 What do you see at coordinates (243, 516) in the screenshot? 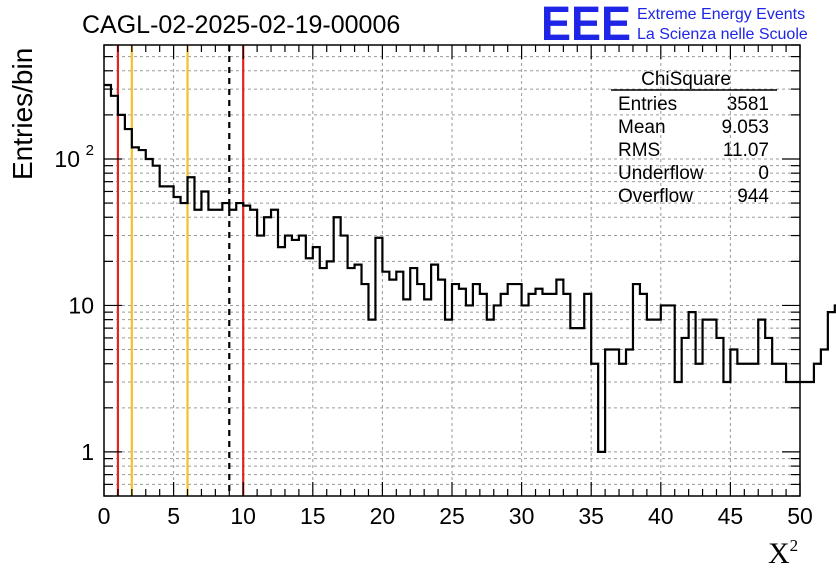
I see `x-tick-label: 10` at bounding box center [243, 516].